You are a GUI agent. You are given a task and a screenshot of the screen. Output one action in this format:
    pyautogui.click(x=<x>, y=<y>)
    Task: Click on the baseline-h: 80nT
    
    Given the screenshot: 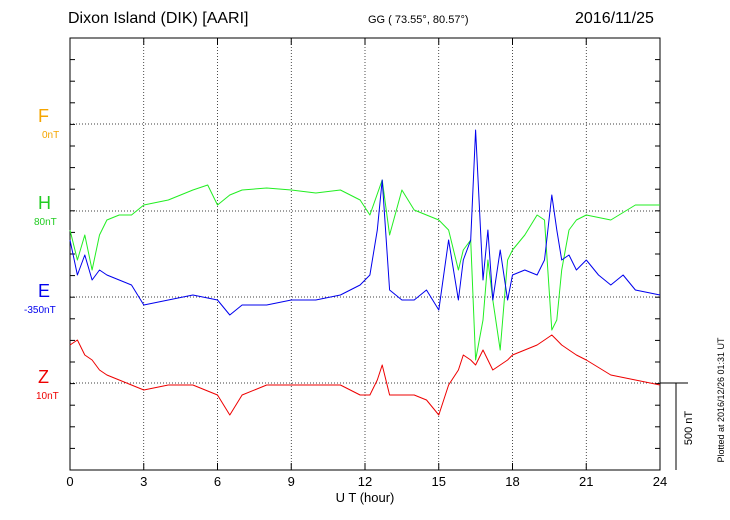 What is the action you would take?
    pyautogui.click(x=45, y=222)
    